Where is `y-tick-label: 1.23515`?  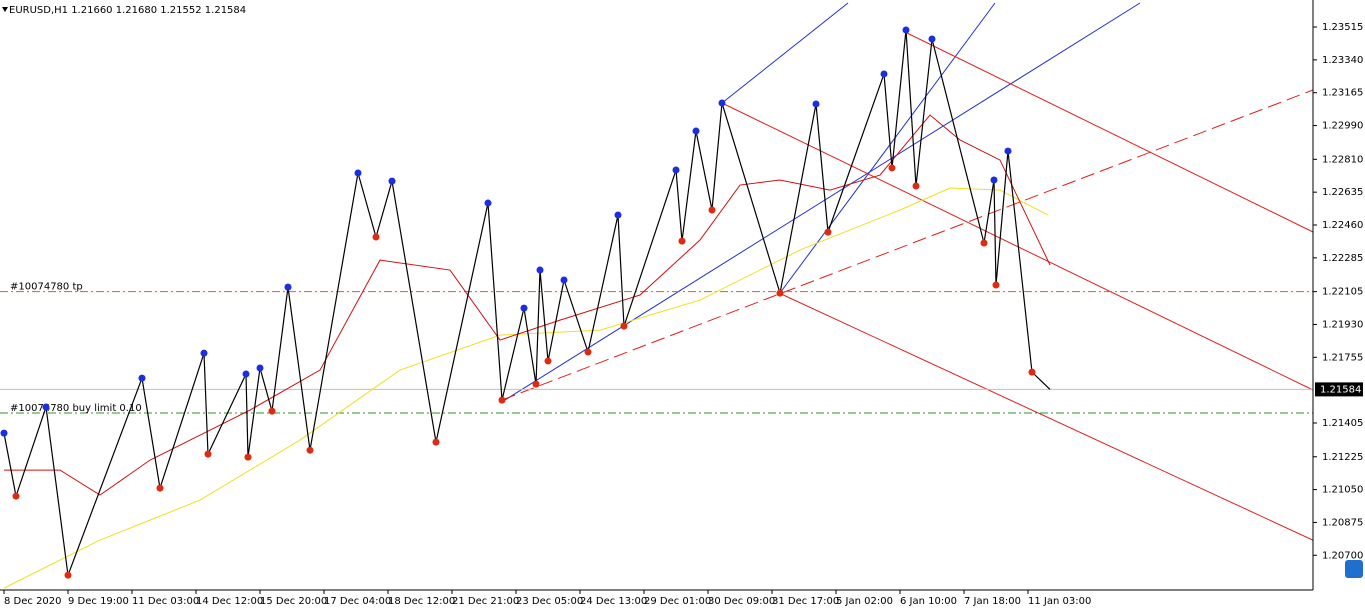
y-tick-label: 1.23515 is located at coordinates (1342, 27).